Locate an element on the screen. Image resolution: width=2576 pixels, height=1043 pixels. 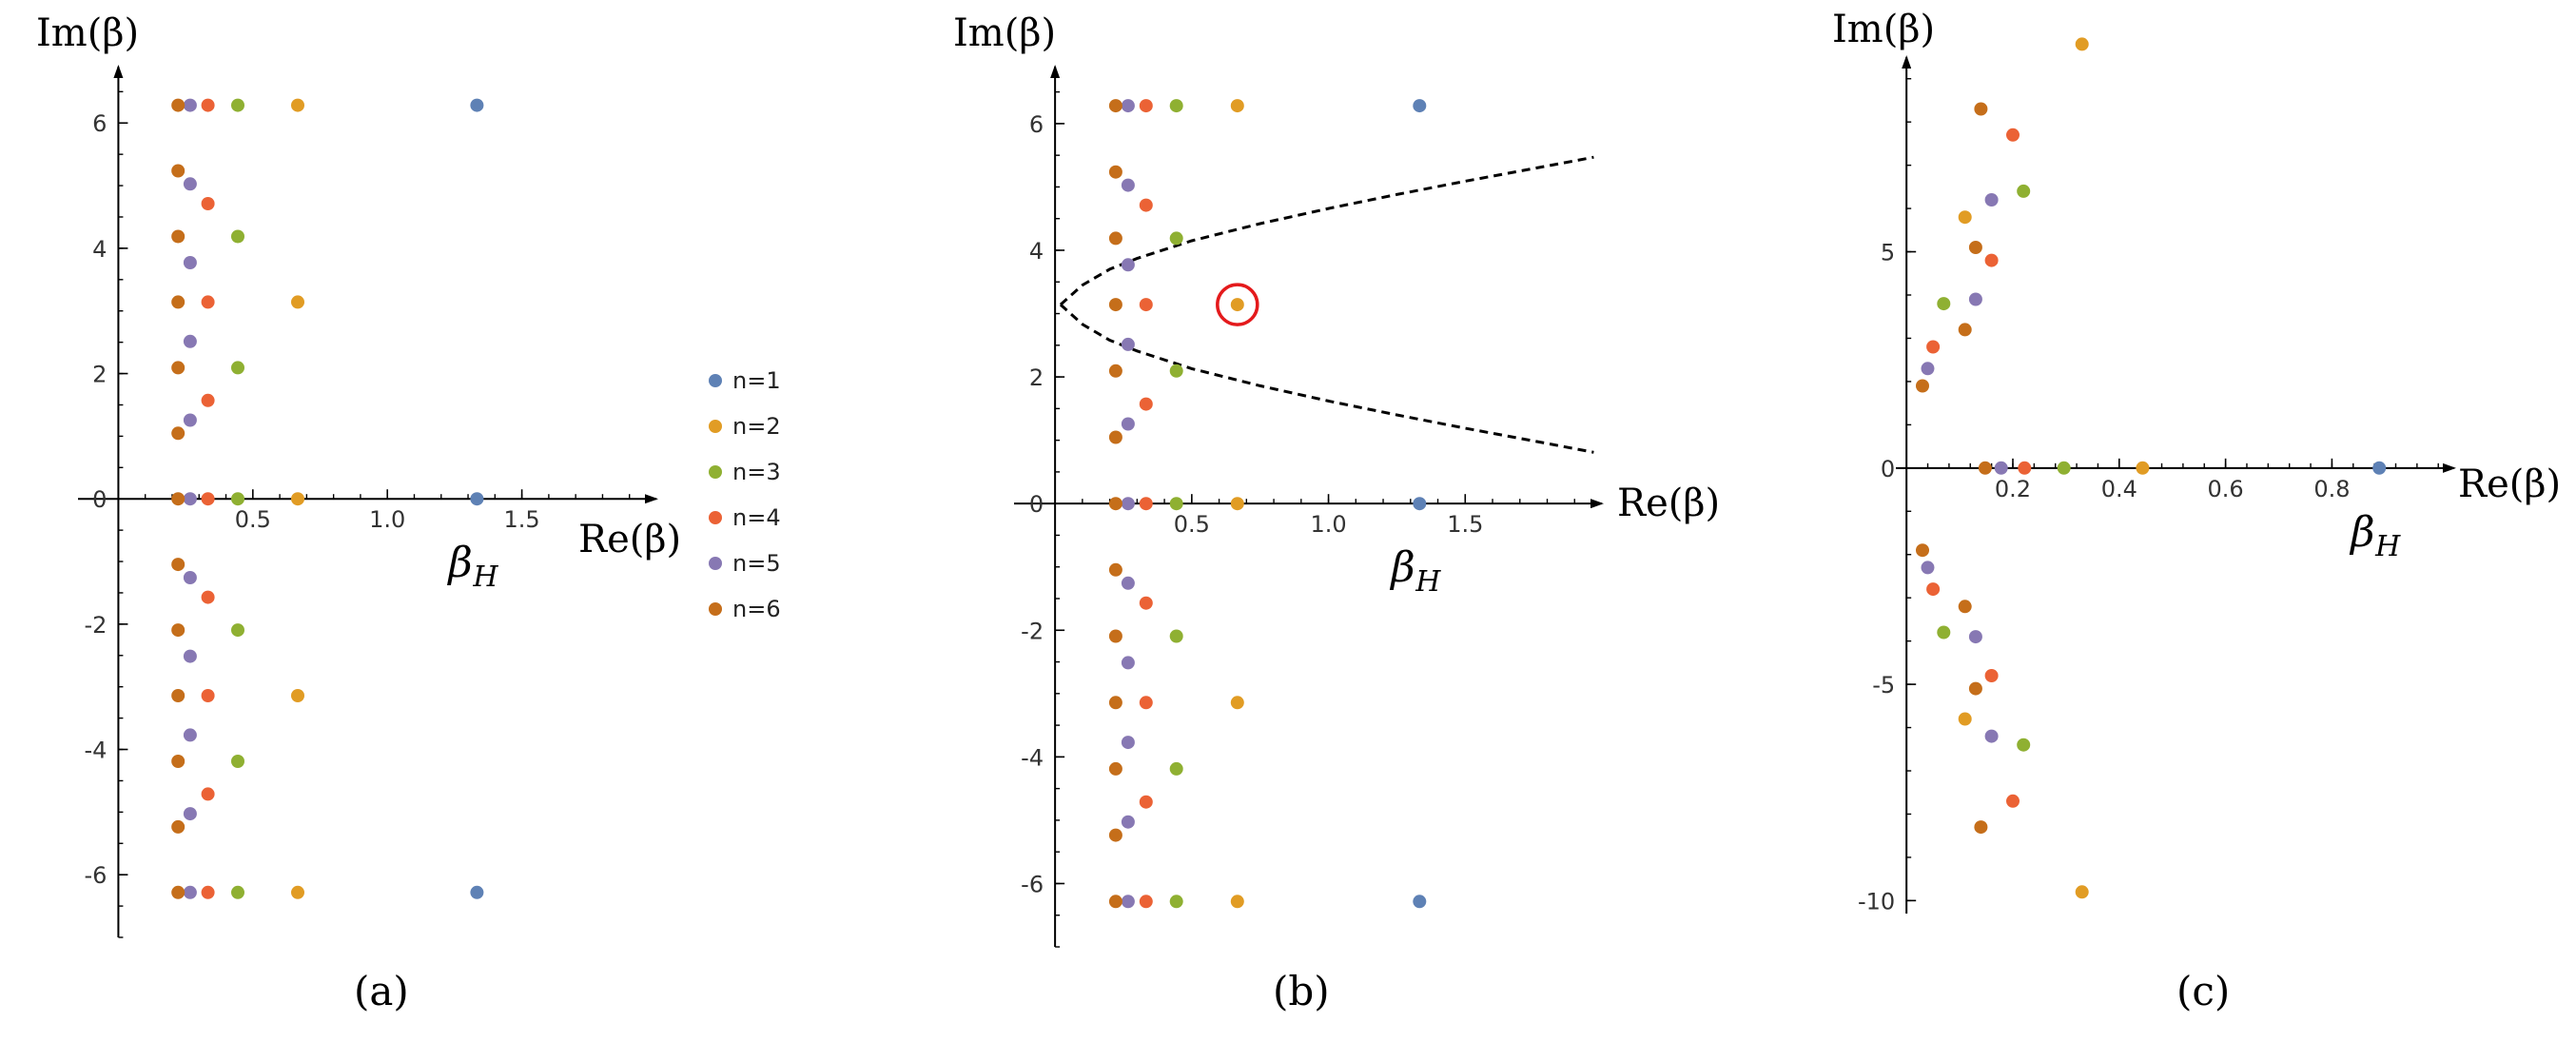
beta-h-label: β is located at coordinates (459, 563).